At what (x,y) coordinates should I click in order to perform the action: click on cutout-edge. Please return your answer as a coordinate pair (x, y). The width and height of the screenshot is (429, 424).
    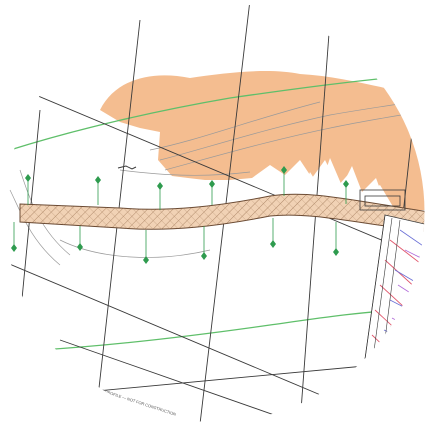
    Looking at the image, I should click on (342, 179).